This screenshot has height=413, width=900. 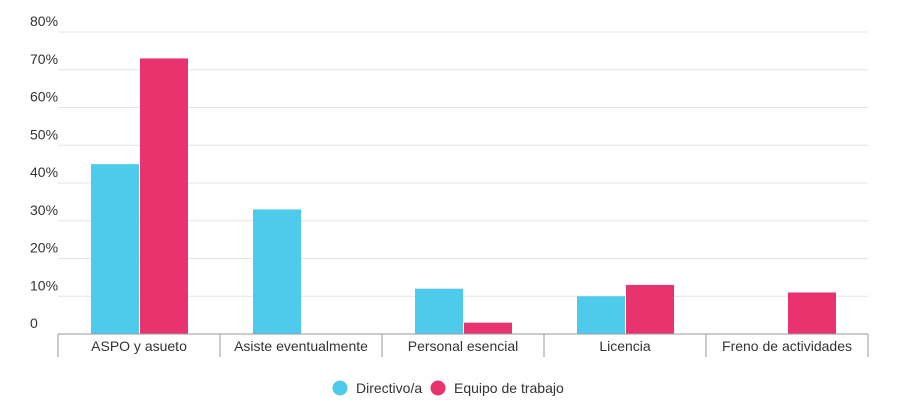 I want to click on x-category-label: ASPO y asueto, so click(x=139, y=346).